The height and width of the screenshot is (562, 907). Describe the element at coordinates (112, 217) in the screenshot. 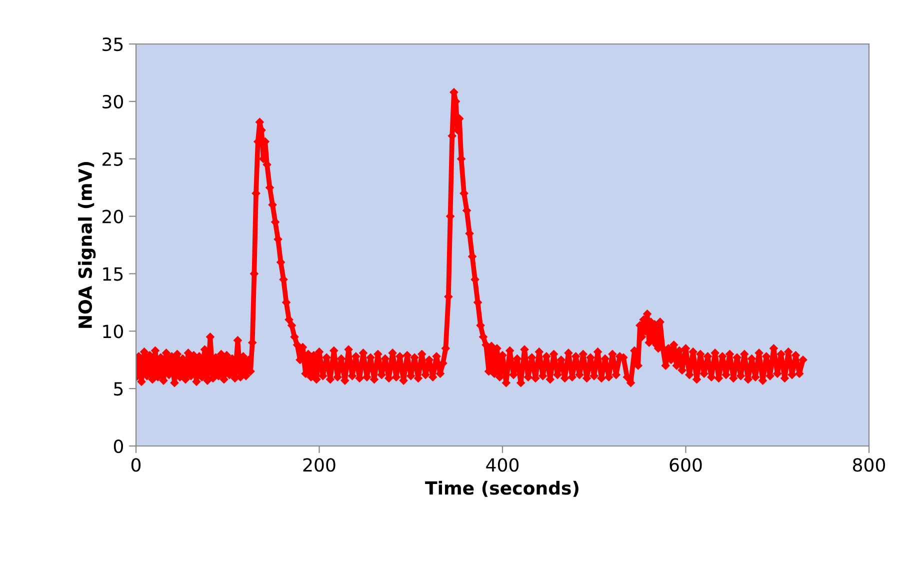

I see `y-tick-label: 20` at that location.